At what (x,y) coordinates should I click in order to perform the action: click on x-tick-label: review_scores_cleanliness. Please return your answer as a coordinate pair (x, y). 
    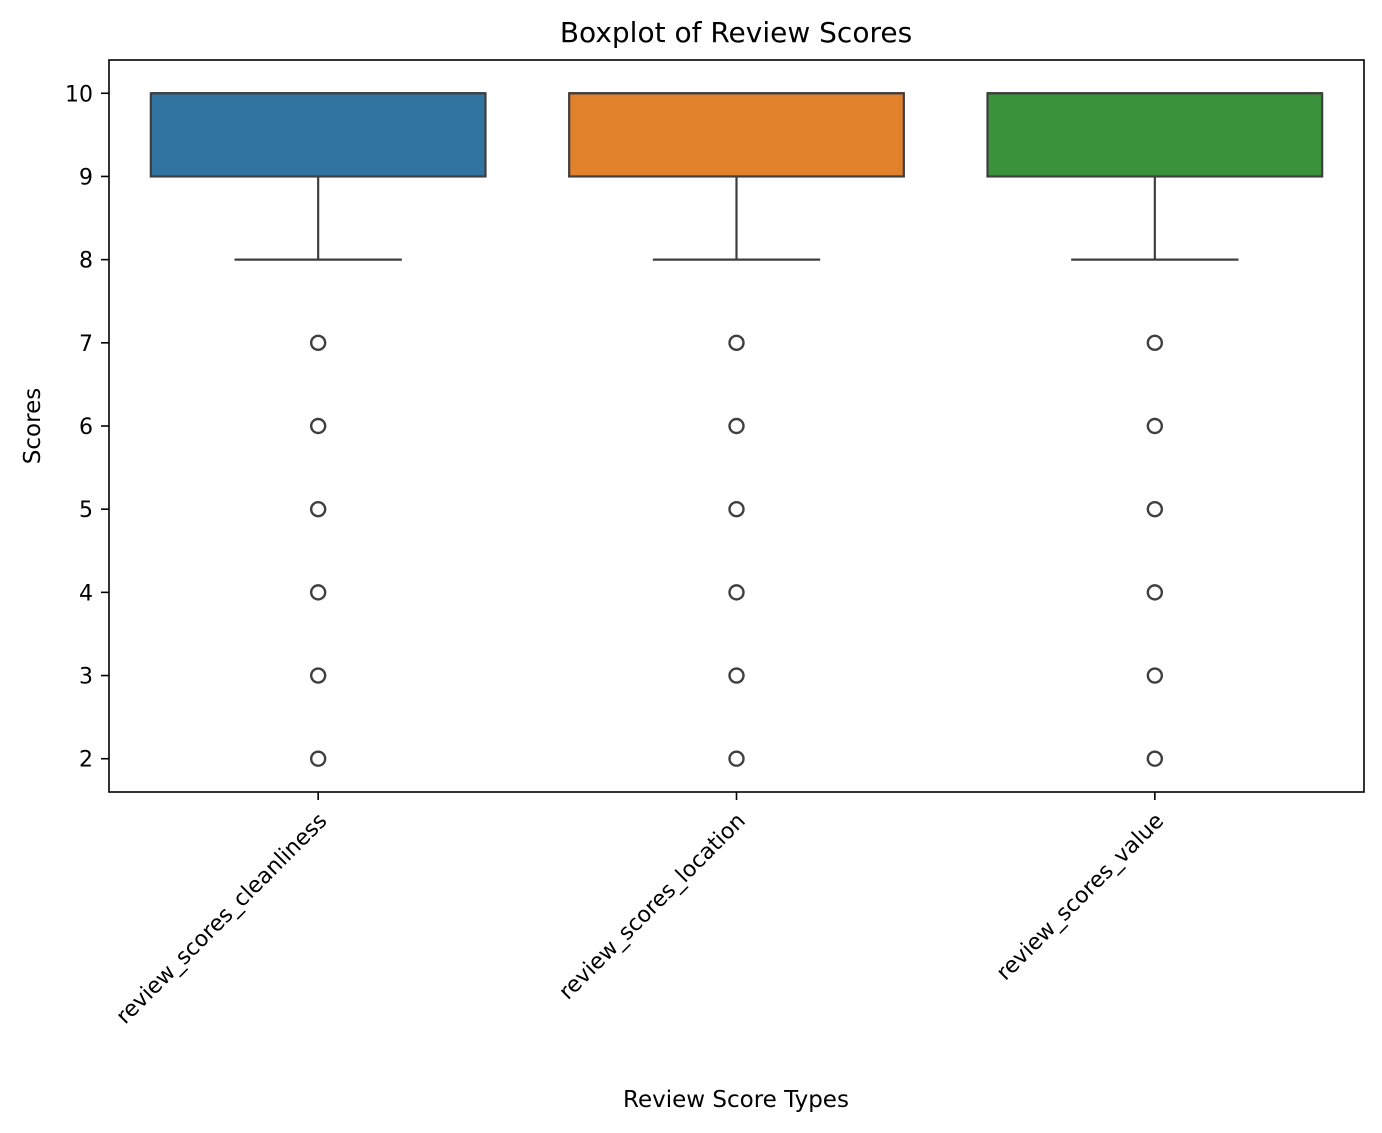
    Looking at the image, I should click on (222, 919).